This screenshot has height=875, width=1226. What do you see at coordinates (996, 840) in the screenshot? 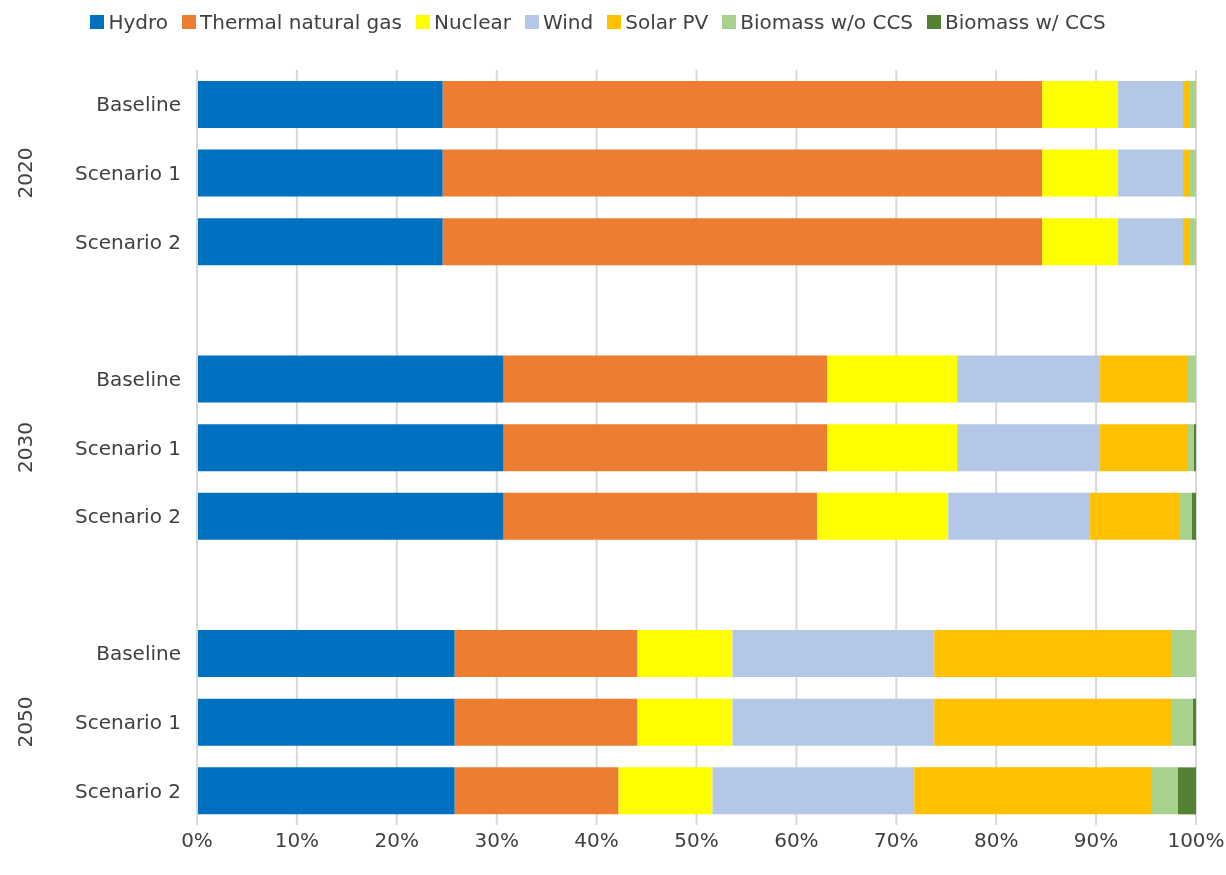
I see `x-tick-label: 80%` at bounding box center [996, 840].